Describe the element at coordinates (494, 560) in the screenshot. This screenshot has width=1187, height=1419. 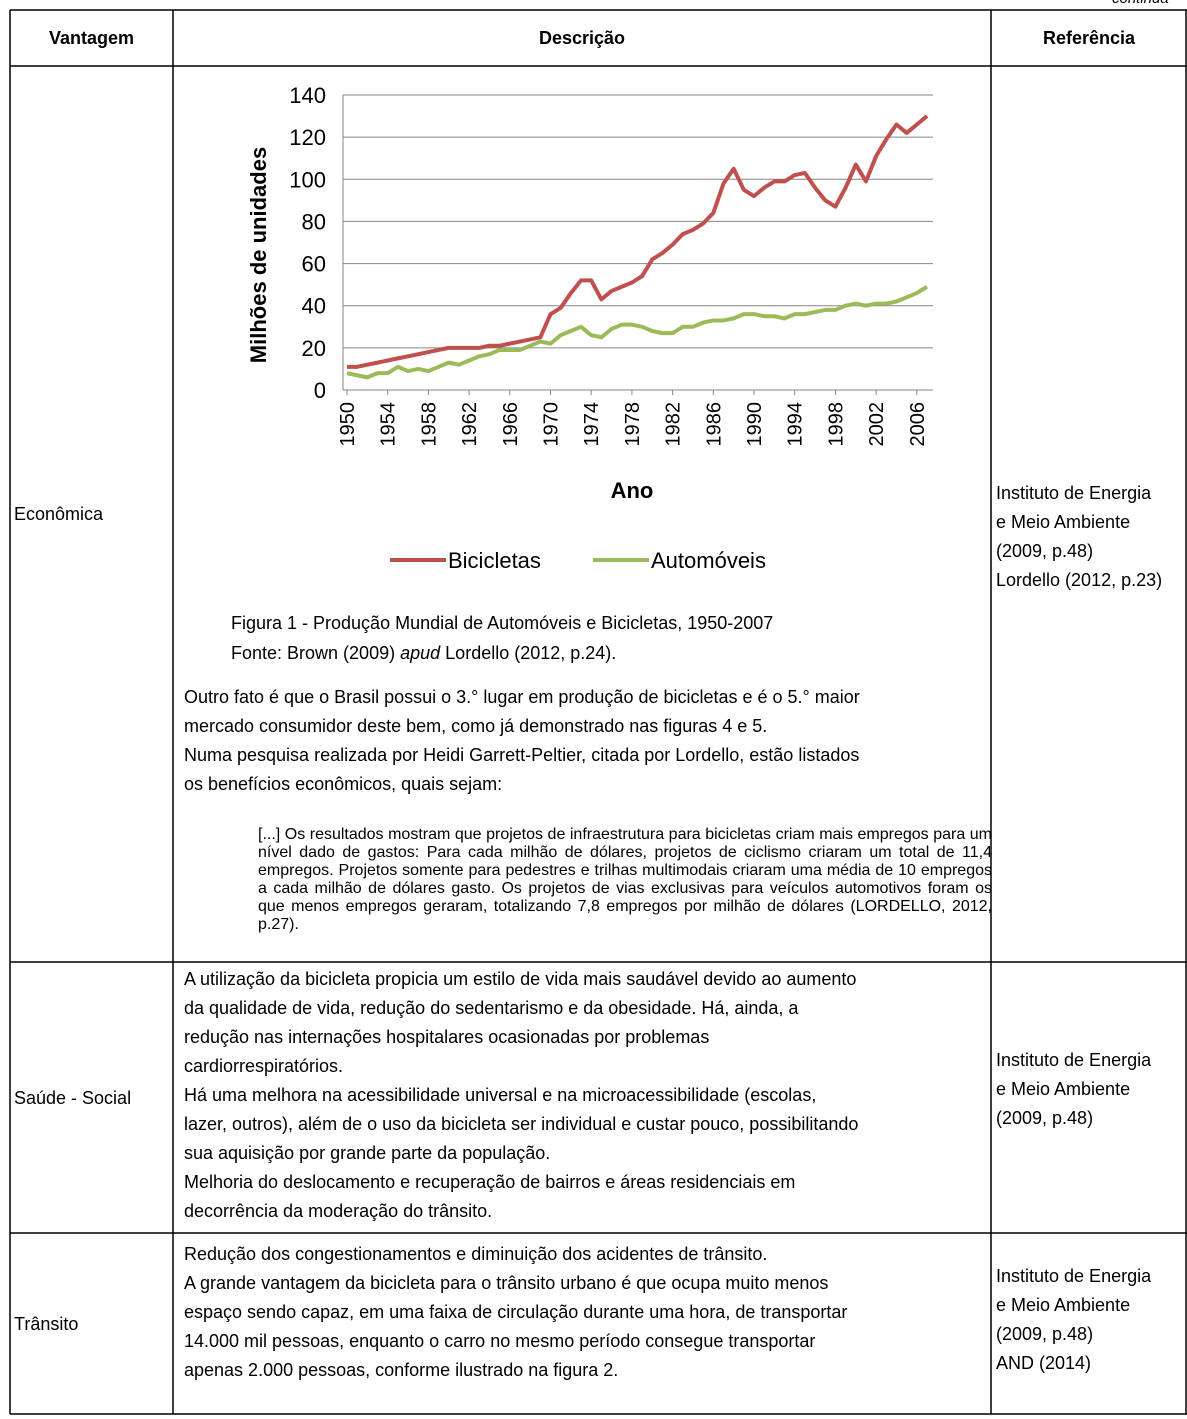
I see `legend-label: Bicicletas` at that location.